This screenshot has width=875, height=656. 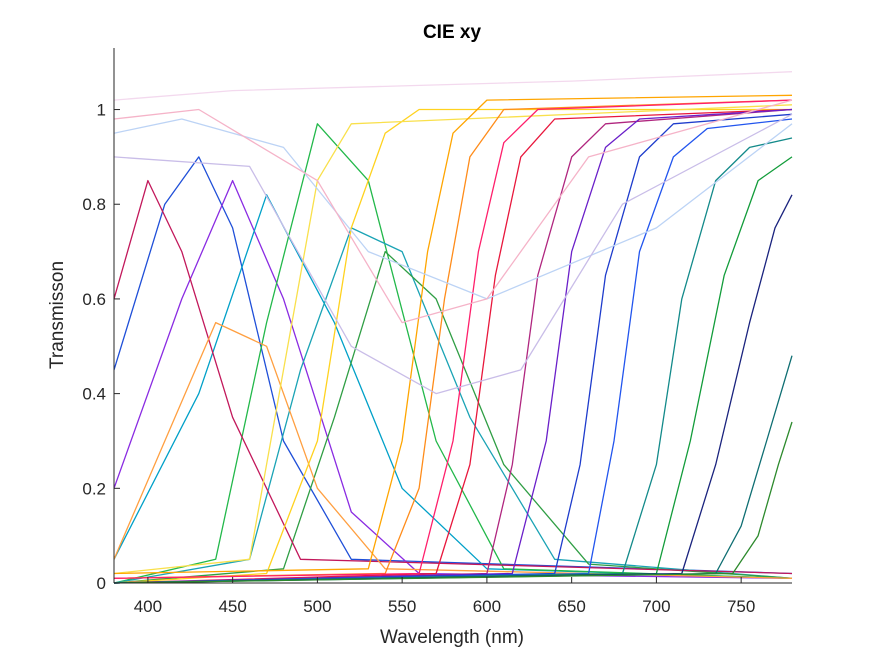 What do you see at coordinates (94, 488) in the screenshot?
I see `y-tick-label: 0.2` at bounding box center [94, 488].